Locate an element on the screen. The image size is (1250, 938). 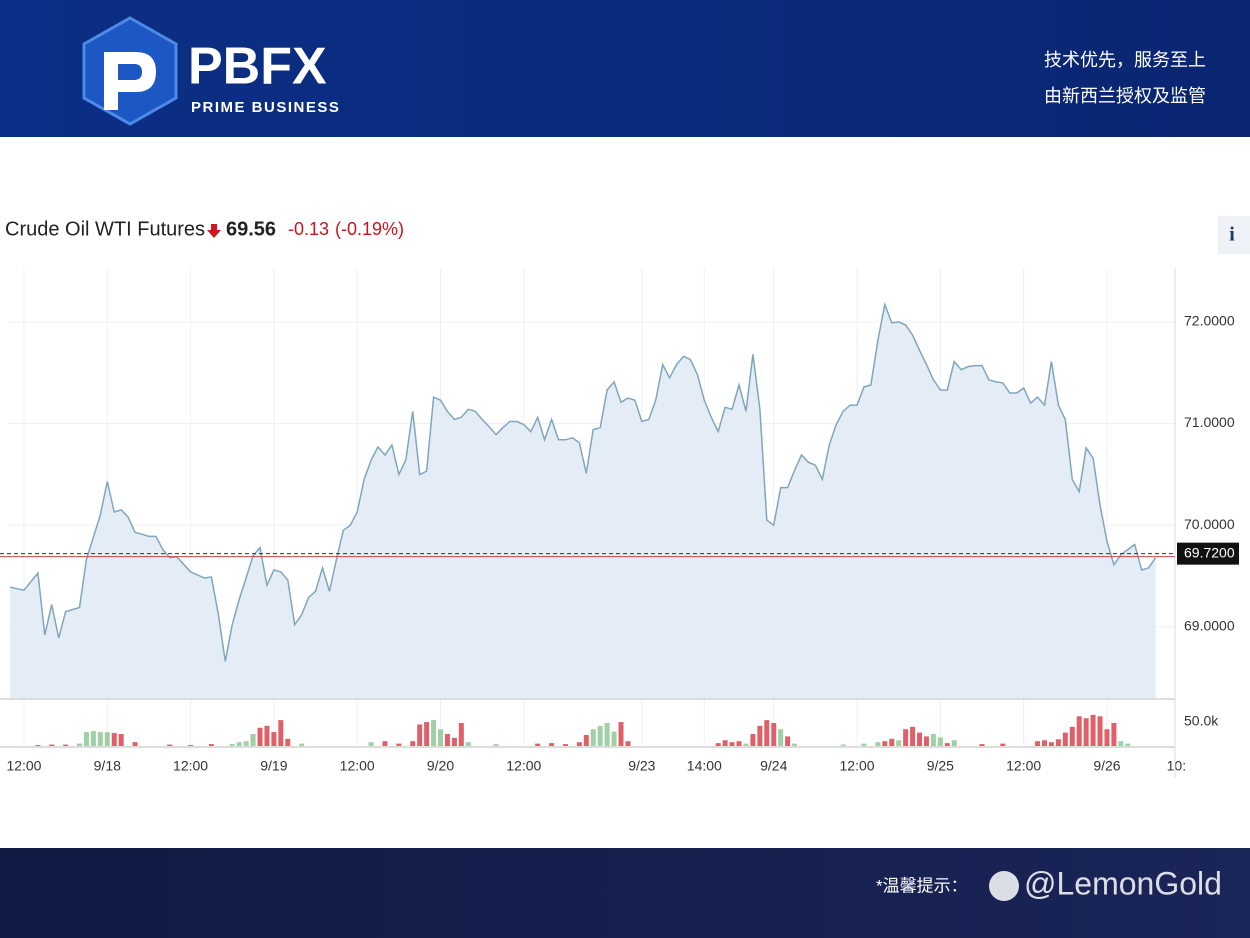
brand: PBFX is located at coordinates (257, 67).